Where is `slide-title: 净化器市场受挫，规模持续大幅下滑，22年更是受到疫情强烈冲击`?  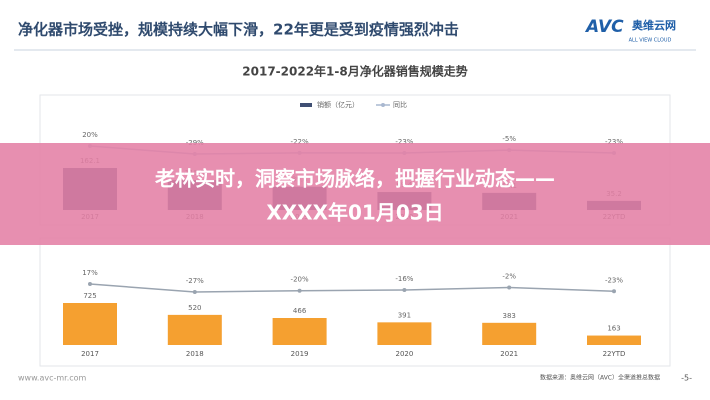 slide-title: 净化器市场受挫，规模持续大幅下滑，22年更是受到疫情强烈冲击 is located at coordinates (238, 30).